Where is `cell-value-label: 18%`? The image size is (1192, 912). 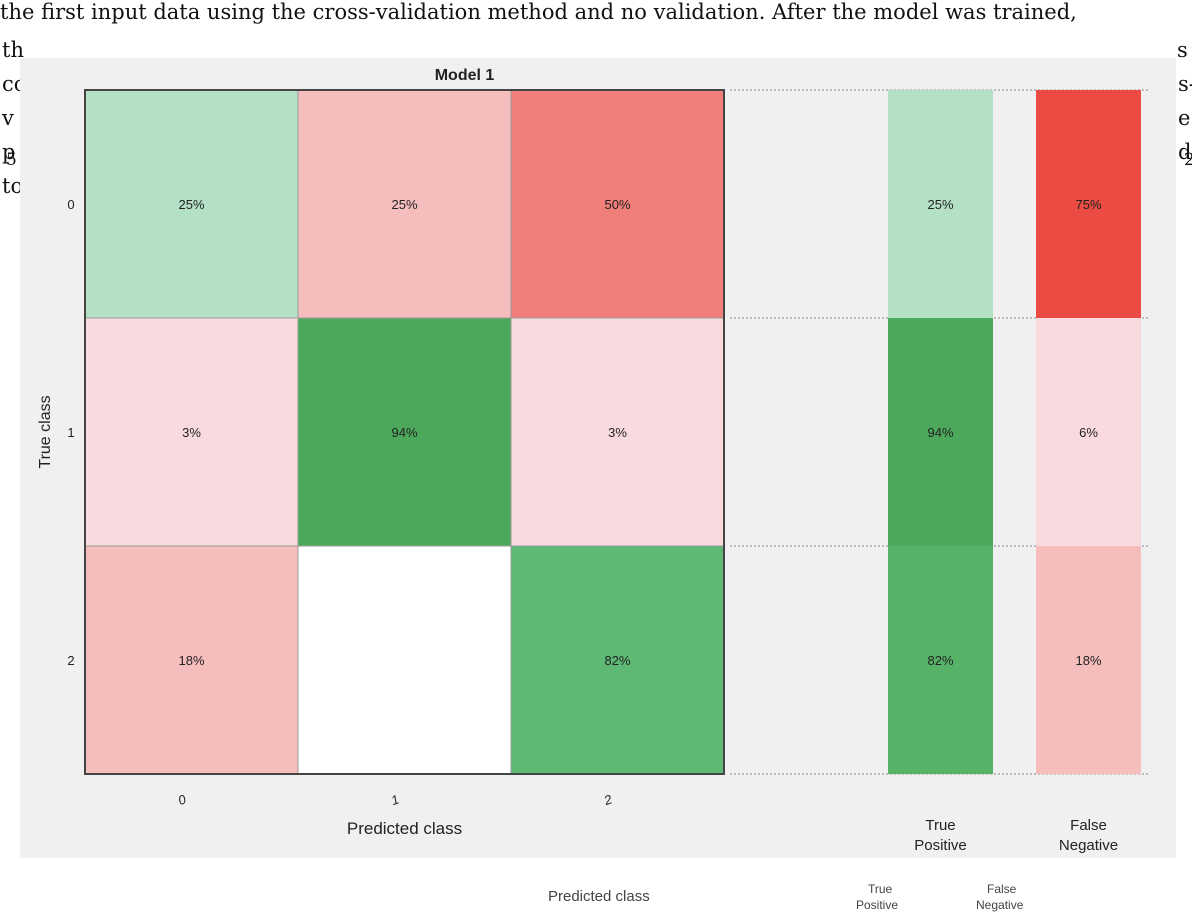 cell-value-label: 18% is located at coordinates (191, 660).